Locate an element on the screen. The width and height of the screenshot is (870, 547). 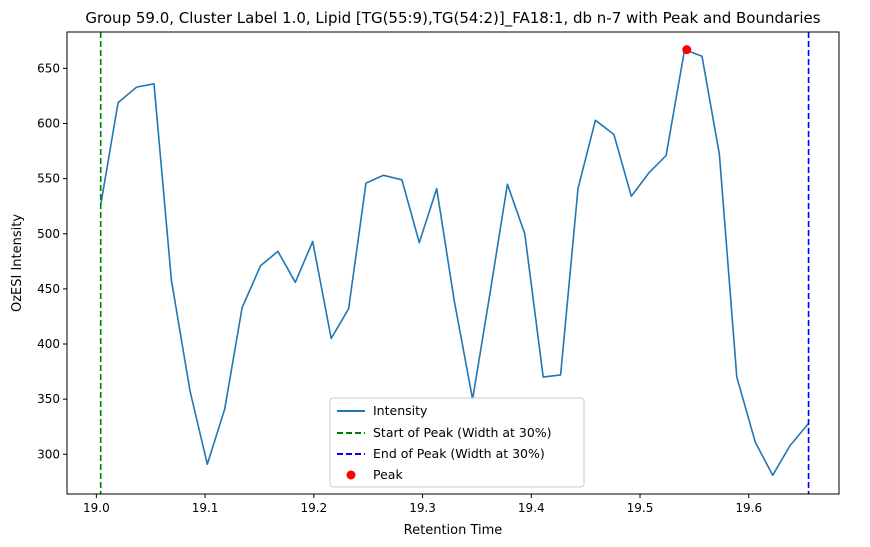
x-tick-label: 19.5 is located at coordinates (640, 508).